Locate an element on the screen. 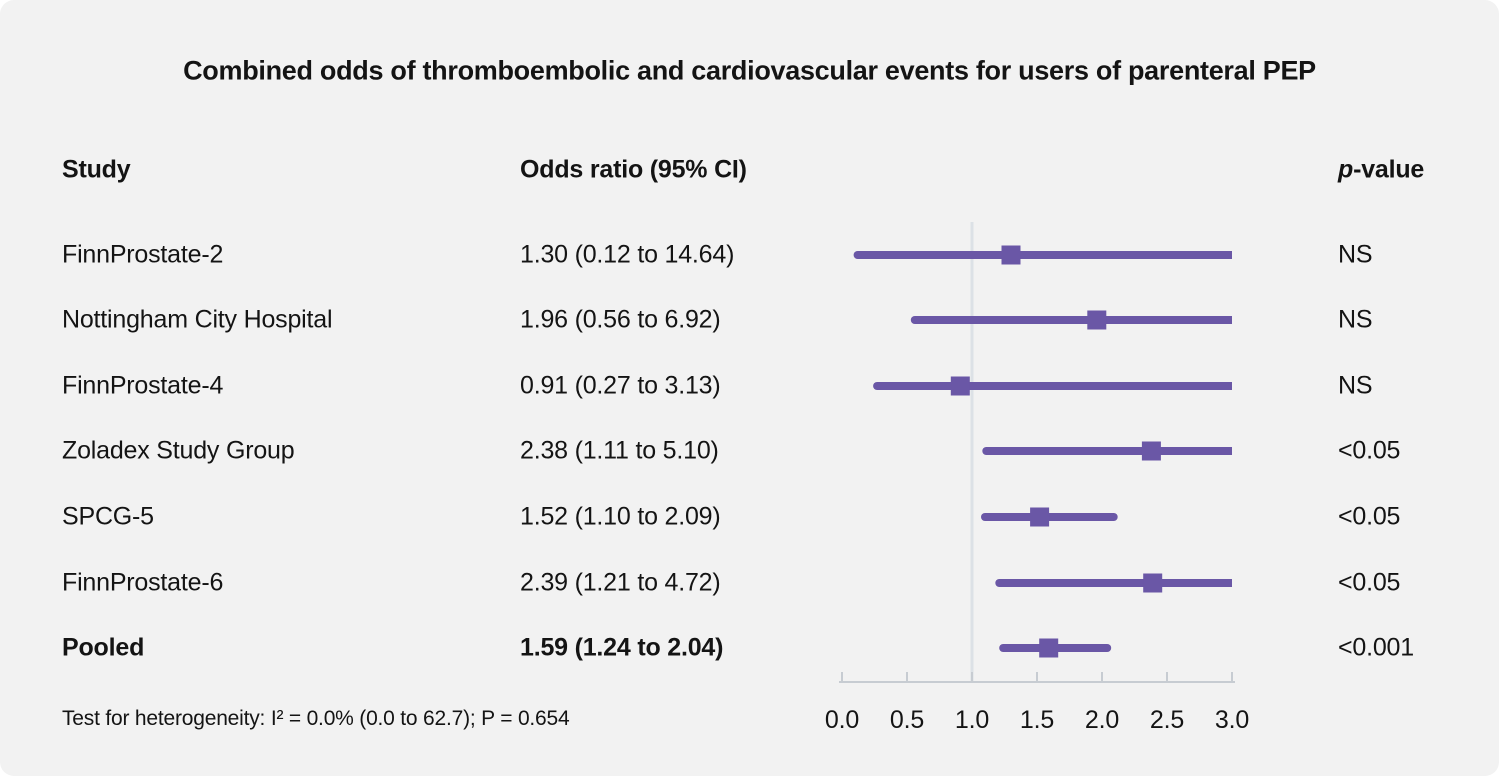  row-odds-ratio-ci: 1.52 (1.10 to 2.09) is located at coordinates (620, 516).